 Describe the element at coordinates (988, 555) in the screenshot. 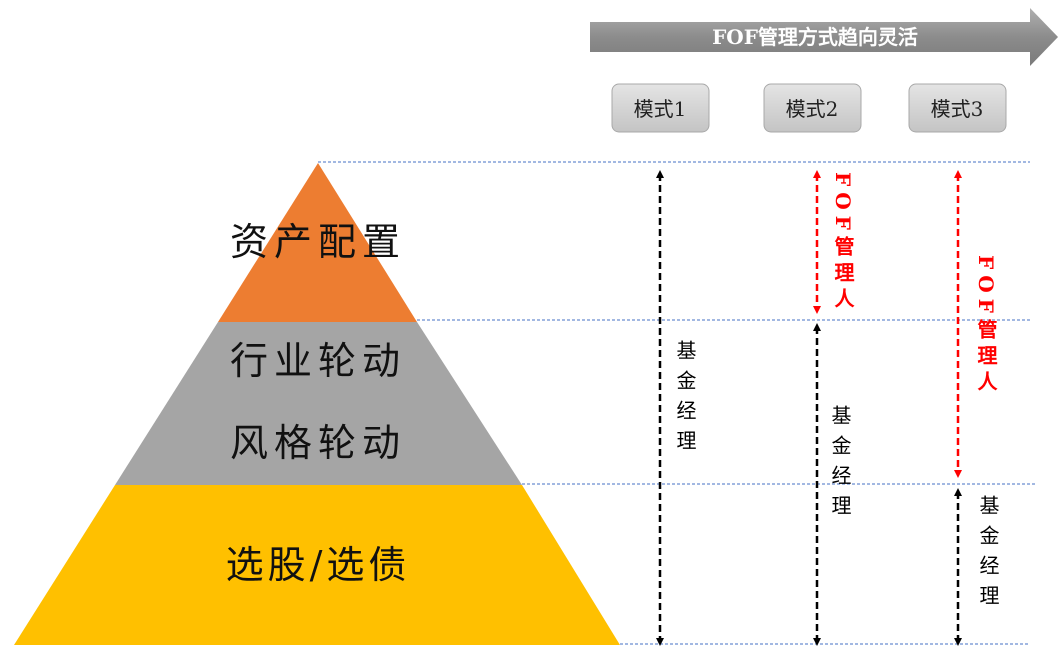

I see `mode3-fund-manager-label: 基金经理` at that location.